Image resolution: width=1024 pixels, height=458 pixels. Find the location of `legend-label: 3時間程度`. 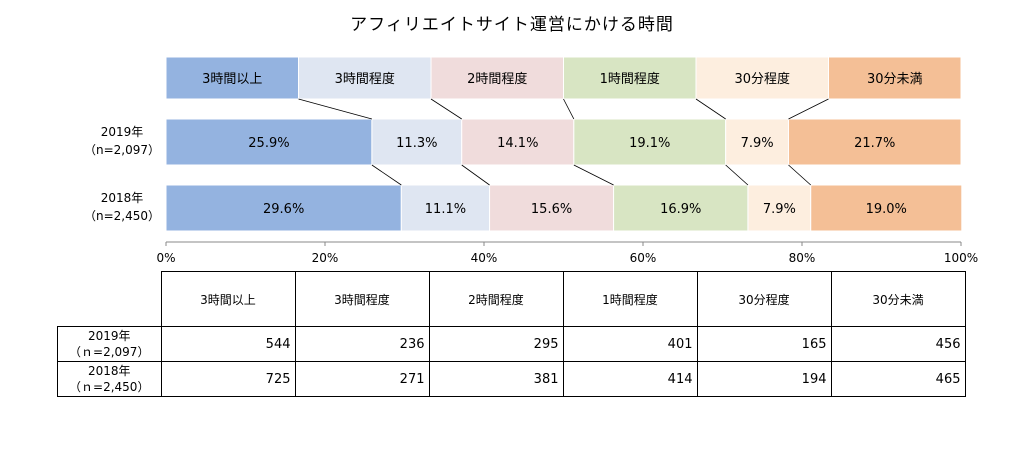

legend-label: 3時間程度 is located at coordinates (365, 79).